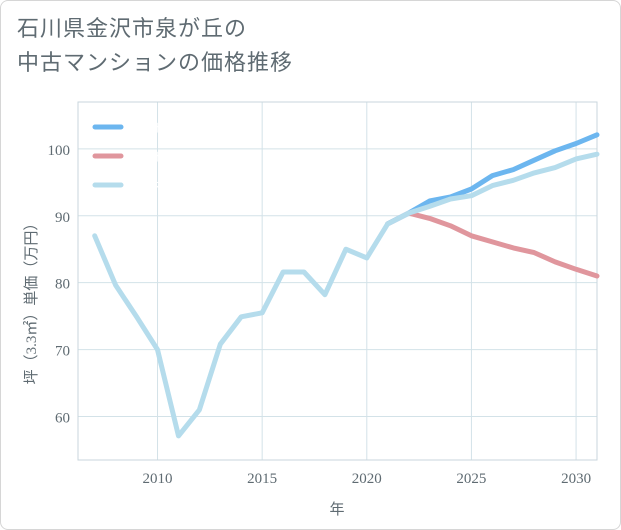 Image resolution: width=621 pixels, height=530 pixels. I want to click on x-axis-title: 年, so click(336, 509).